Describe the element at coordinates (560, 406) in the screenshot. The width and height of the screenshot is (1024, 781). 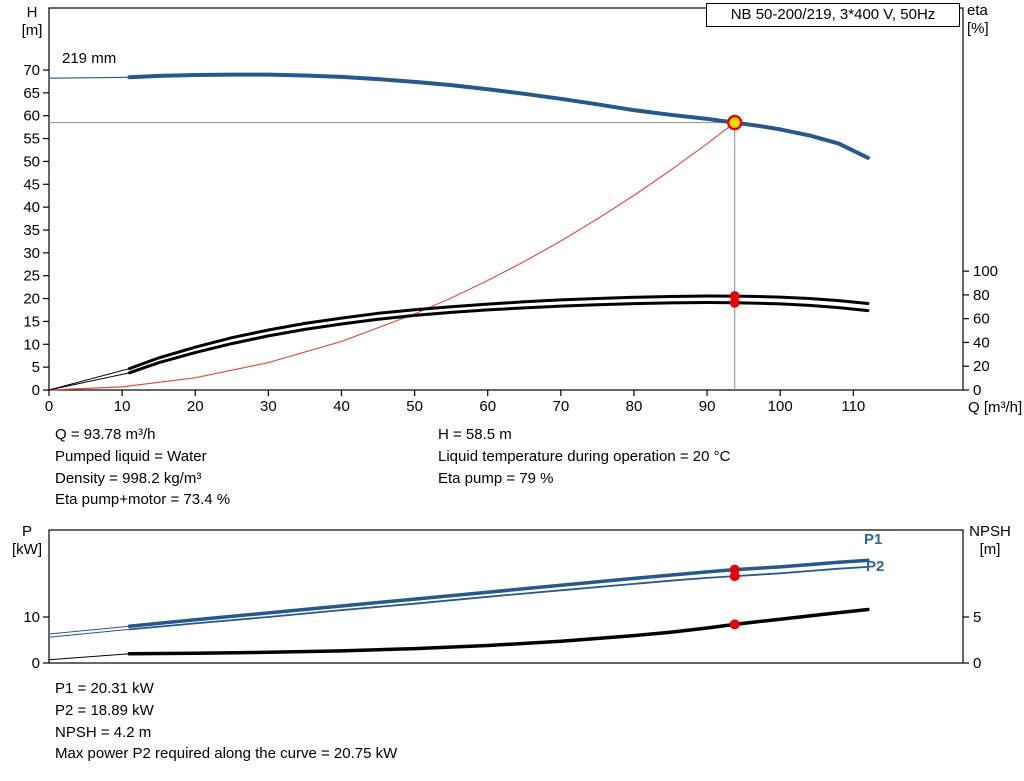
I see `q-tick-label: 70` at that location.